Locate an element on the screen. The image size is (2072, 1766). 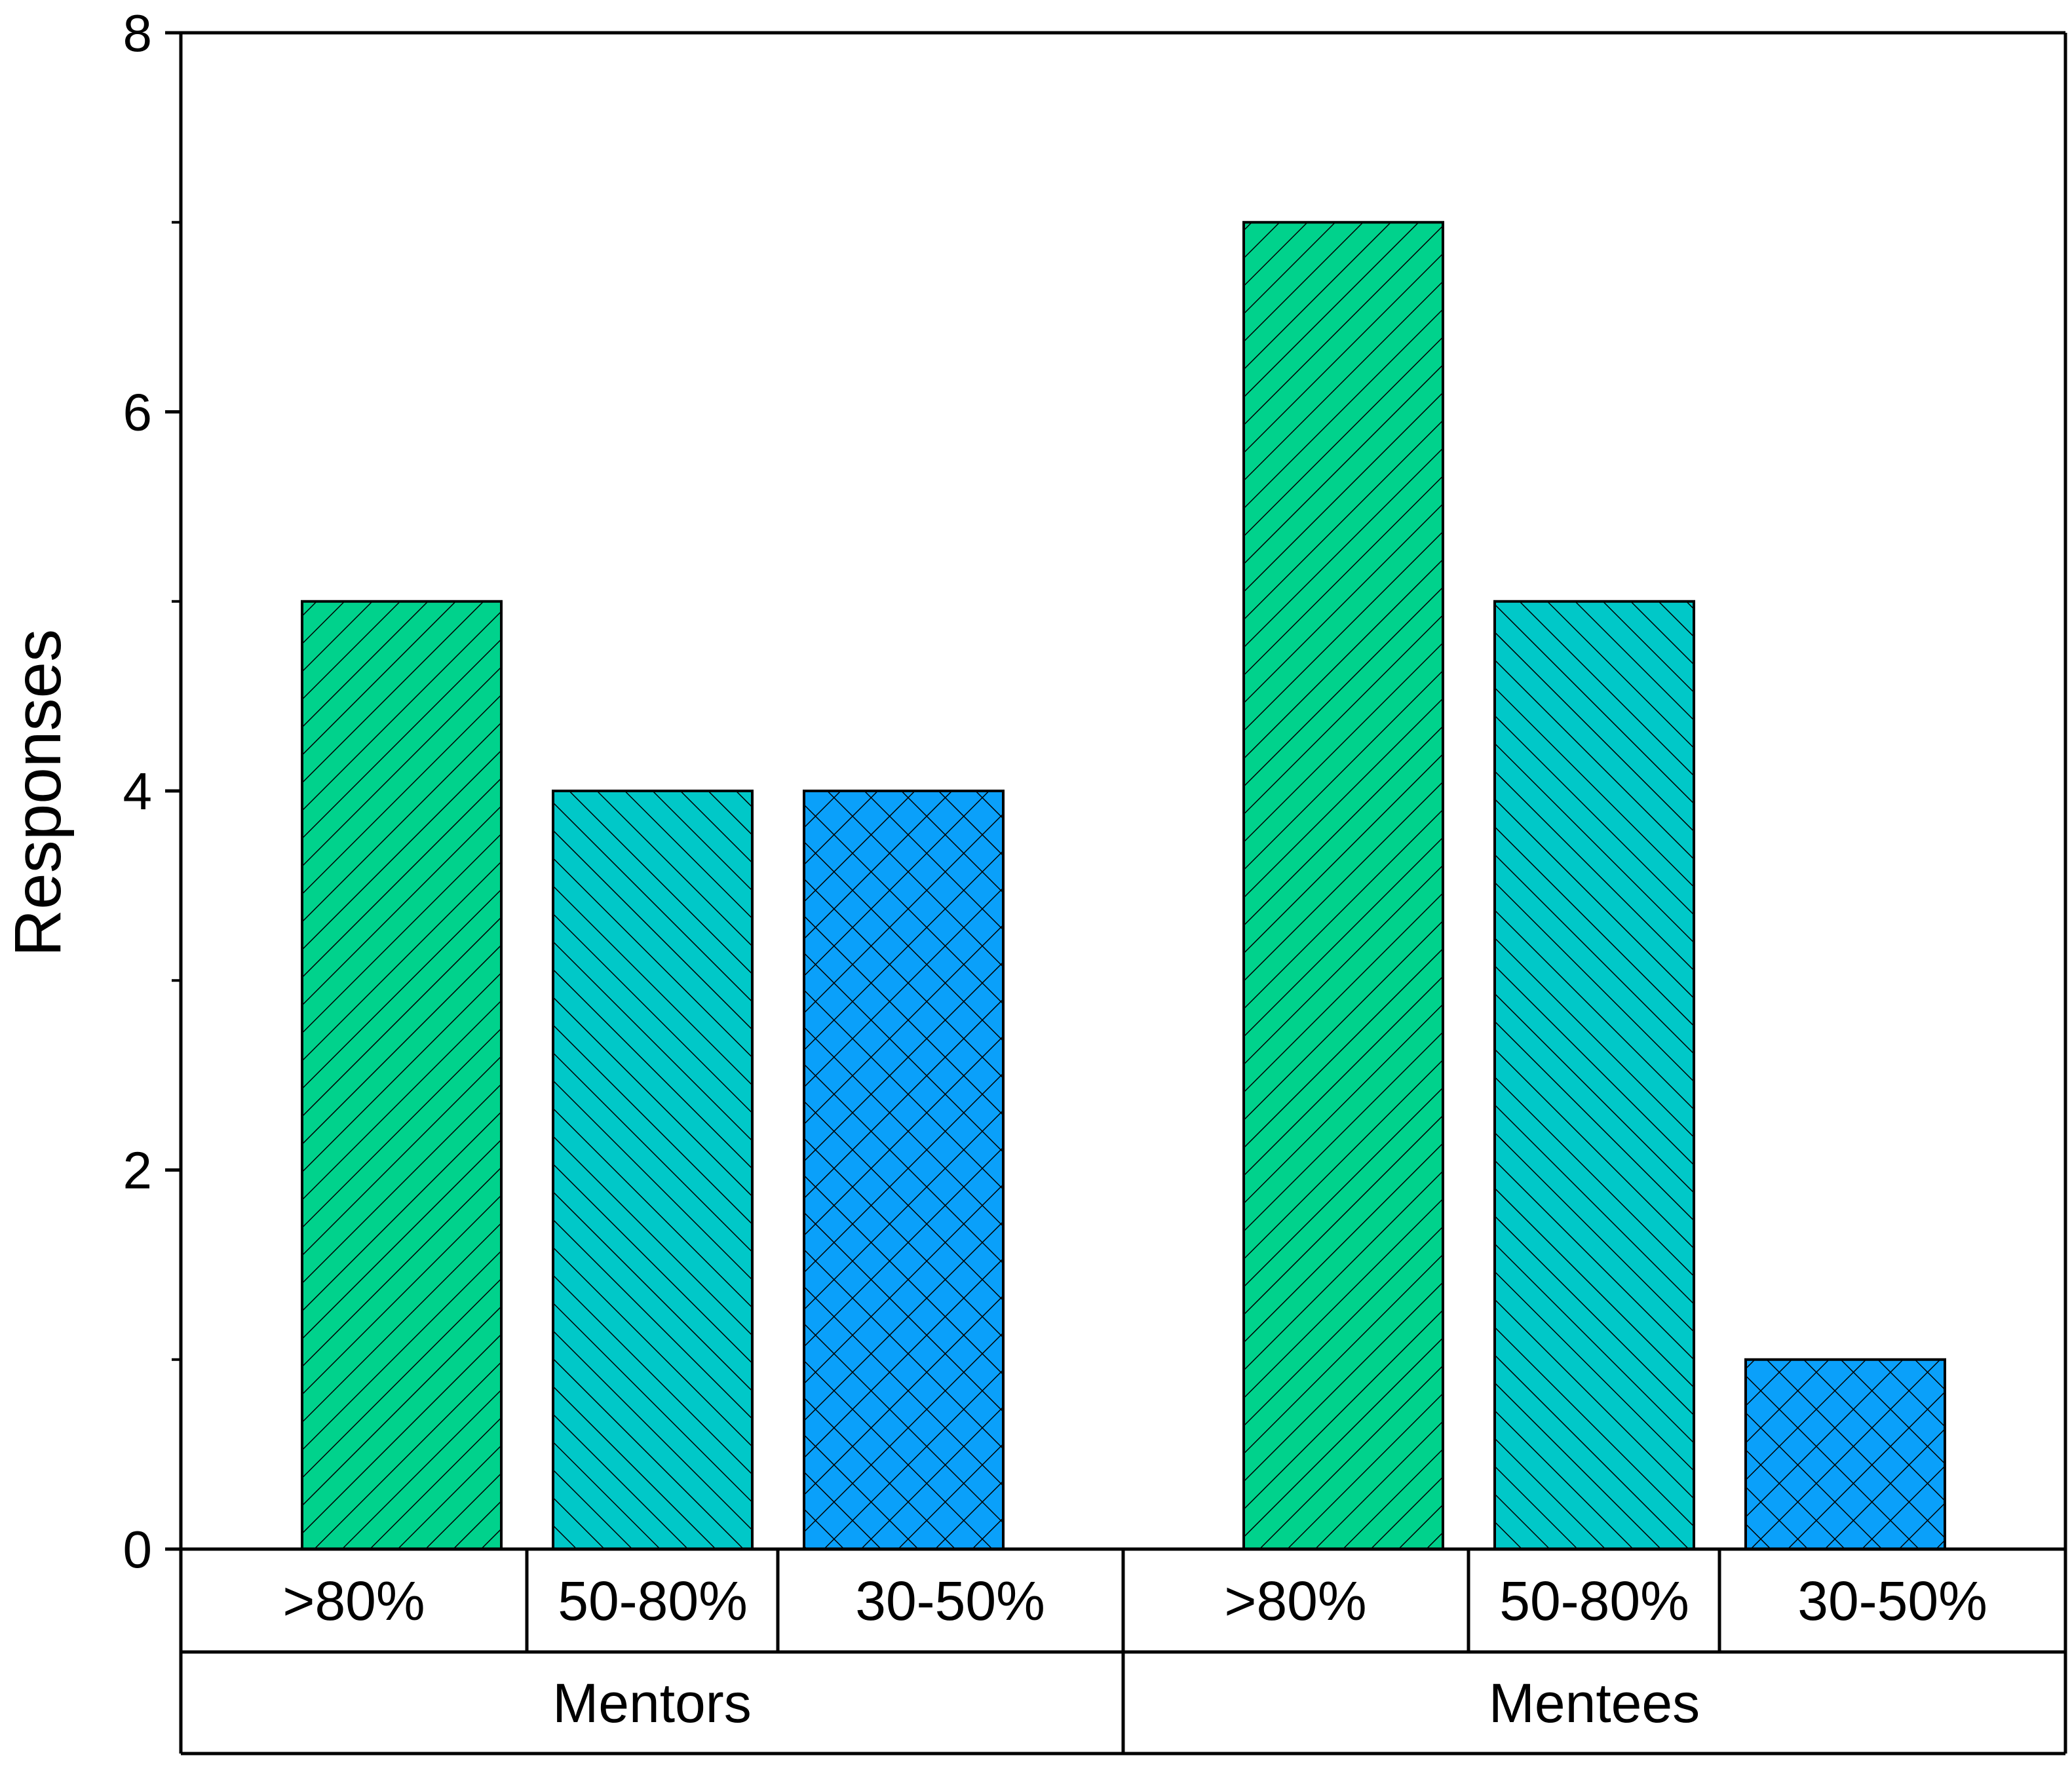
y-tick-label: 6 is located at coordinates (138, 412).